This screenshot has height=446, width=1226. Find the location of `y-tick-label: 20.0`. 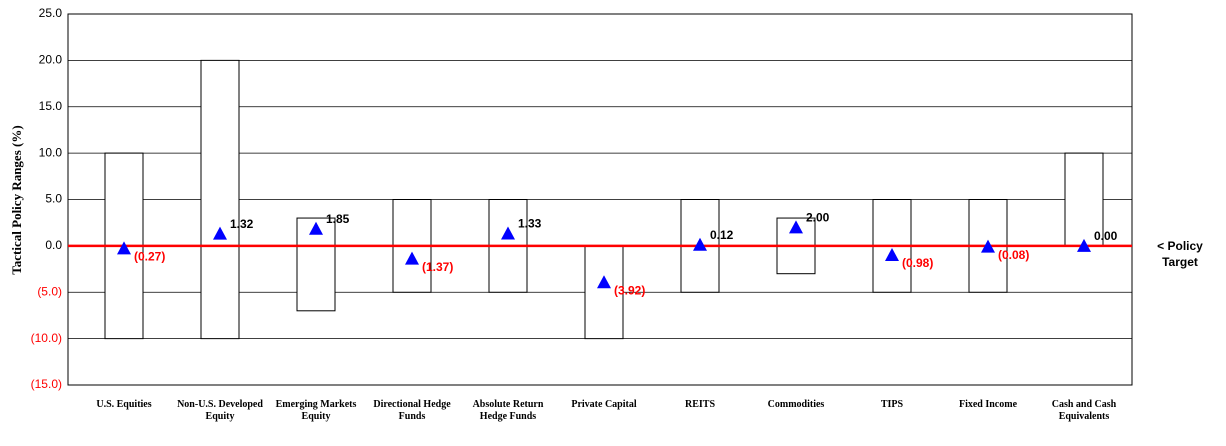

y-tick-label: 20.0 is located at coordinates (51, 60).